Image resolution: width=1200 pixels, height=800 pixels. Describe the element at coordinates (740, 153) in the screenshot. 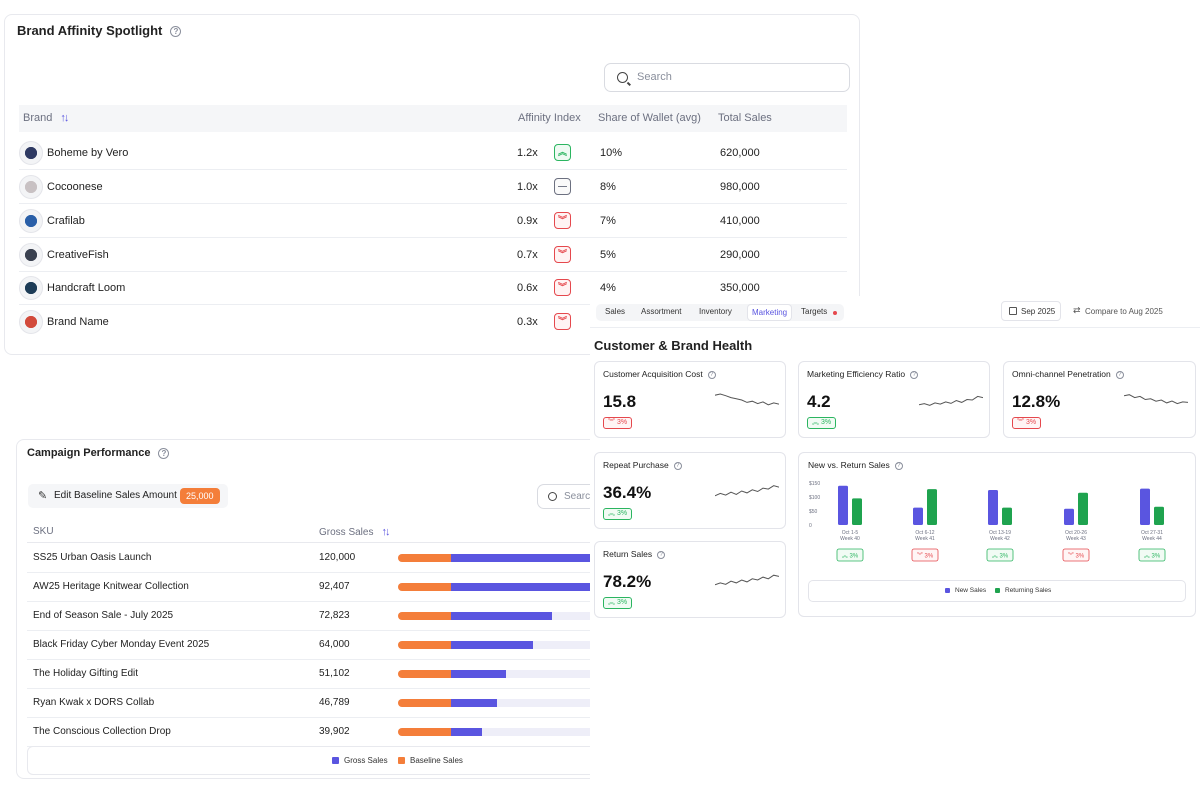

I see `total-sales-value: 620,000` at that location.